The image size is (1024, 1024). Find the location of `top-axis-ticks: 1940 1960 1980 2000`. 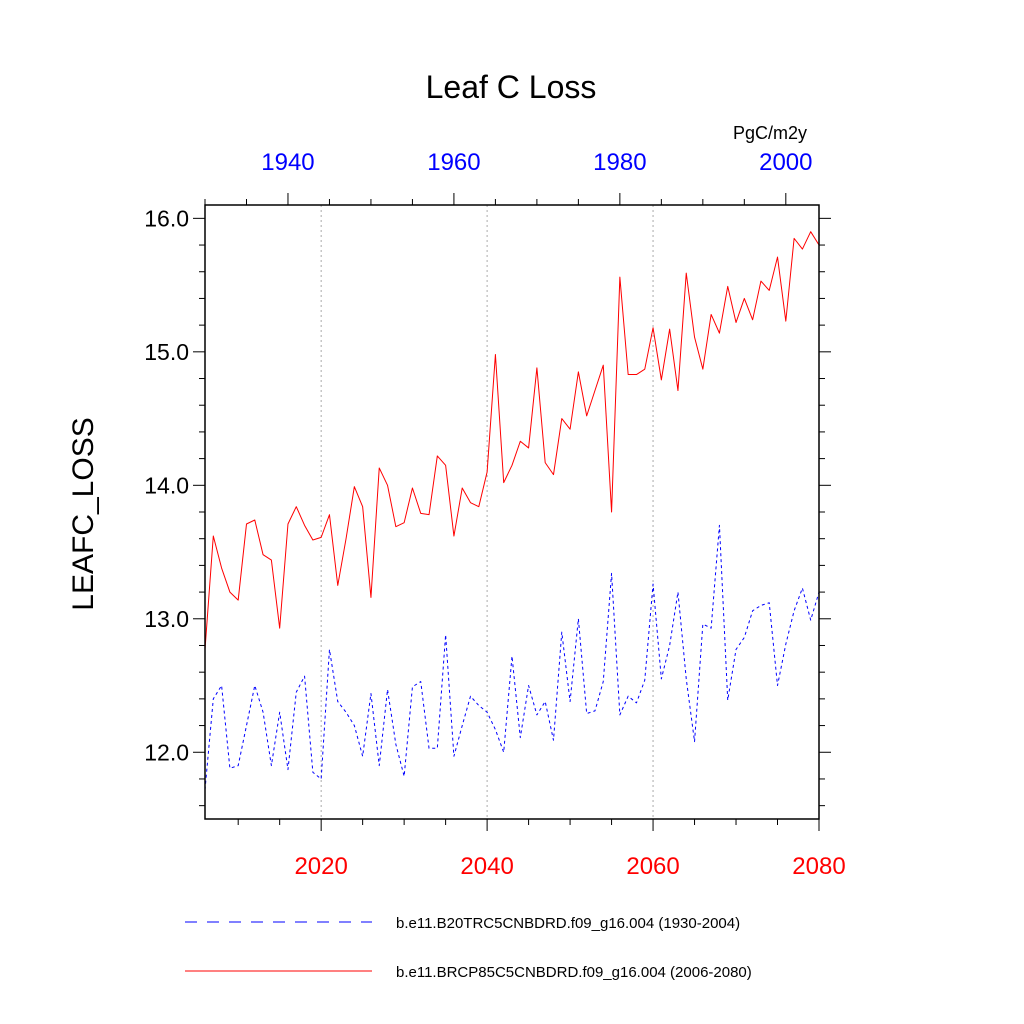

top-axis-ticks: 1940 1960 1980 2000 is located at coordinates (508, 177).